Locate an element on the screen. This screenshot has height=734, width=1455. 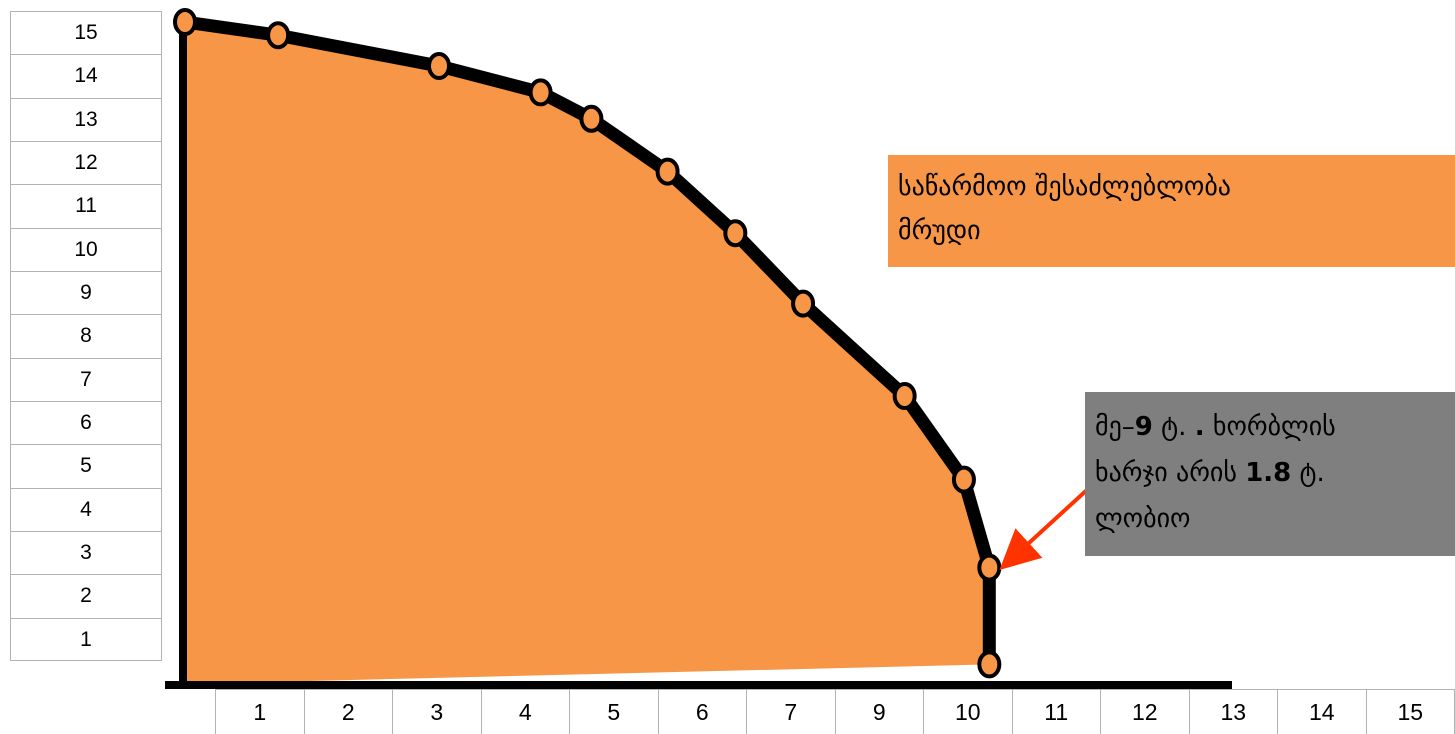
y-tick-label: 13 is located at coordinates (86, 120).